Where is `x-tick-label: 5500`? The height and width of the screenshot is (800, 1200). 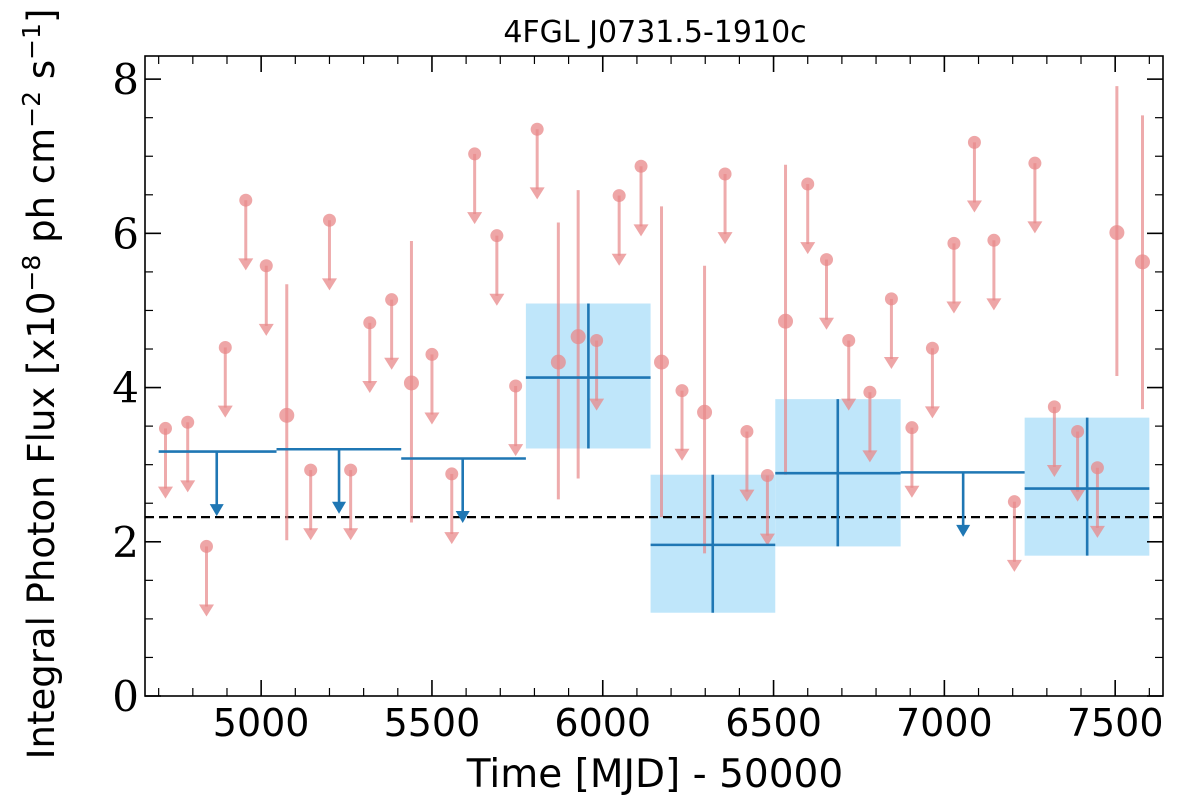 x-tick-label: 5500 is located at coordinates (432, 723).